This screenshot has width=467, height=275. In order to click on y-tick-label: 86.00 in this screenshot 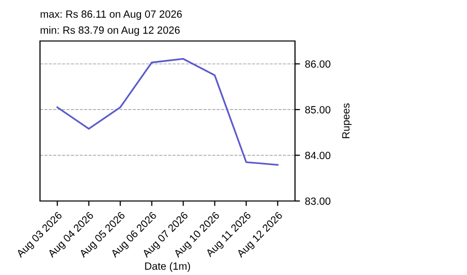, I will do `click(317, 64)`.